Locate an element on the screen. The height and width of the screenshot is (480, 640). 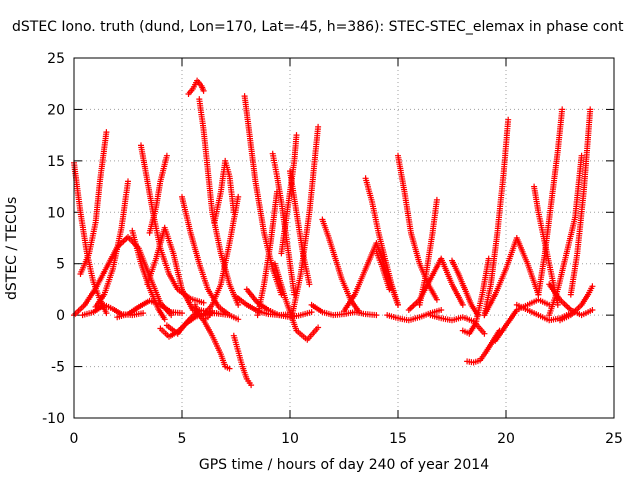
y-tick-label: 20 is located at coordinates (56, 110).